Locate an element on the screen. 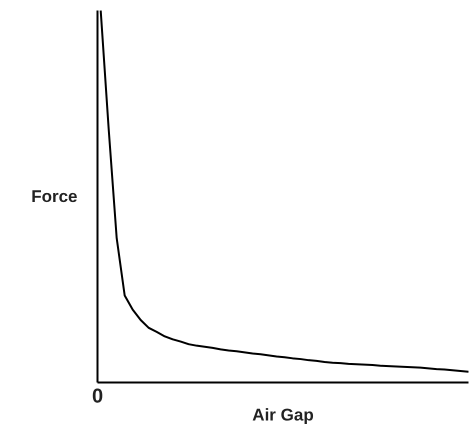  y-axis-title: Force is located at coordinates (54, 196).